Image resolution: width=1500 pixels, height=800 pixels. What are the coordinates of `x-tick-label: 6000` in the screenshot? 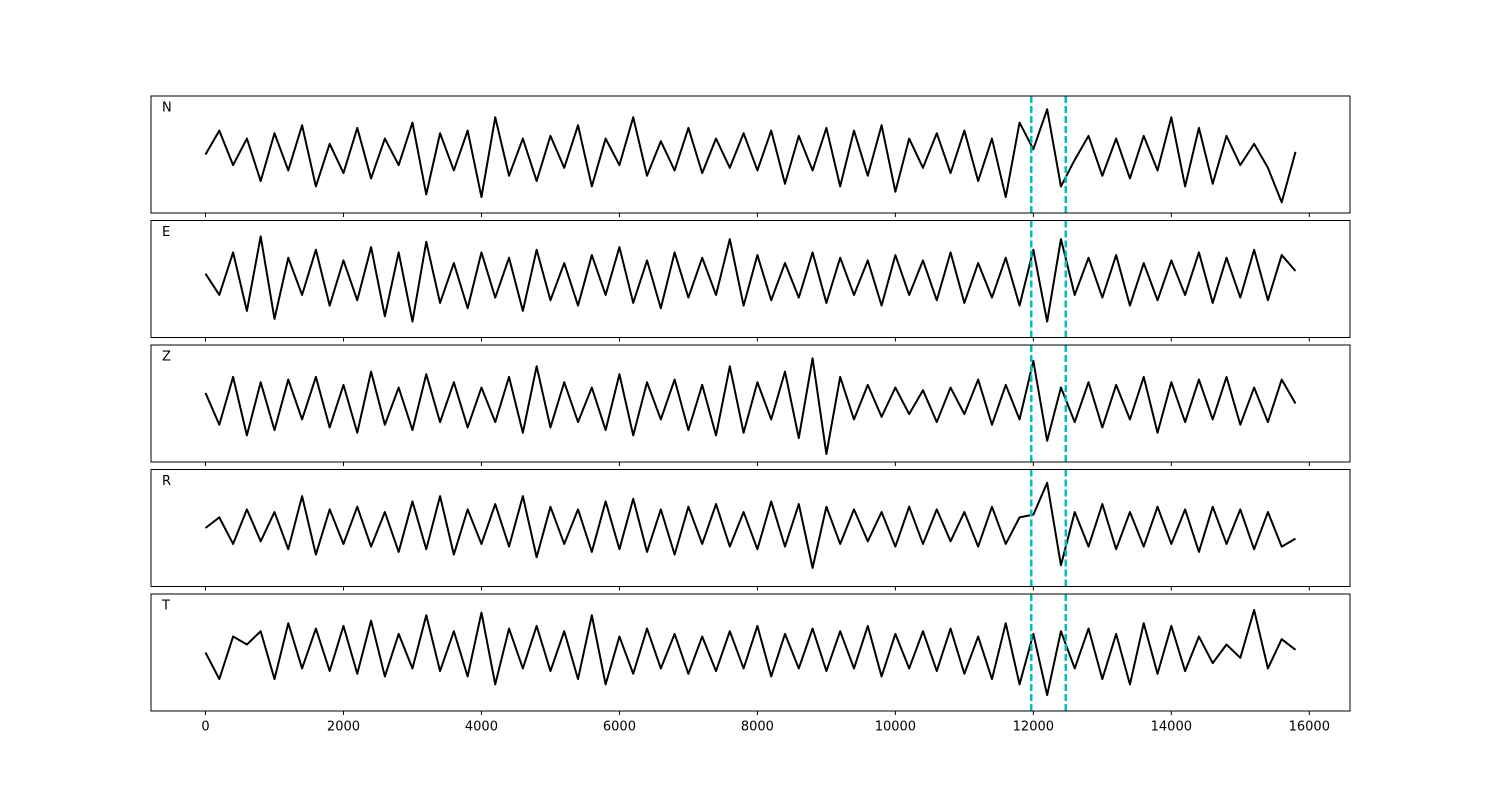 It's located at (619, 727).